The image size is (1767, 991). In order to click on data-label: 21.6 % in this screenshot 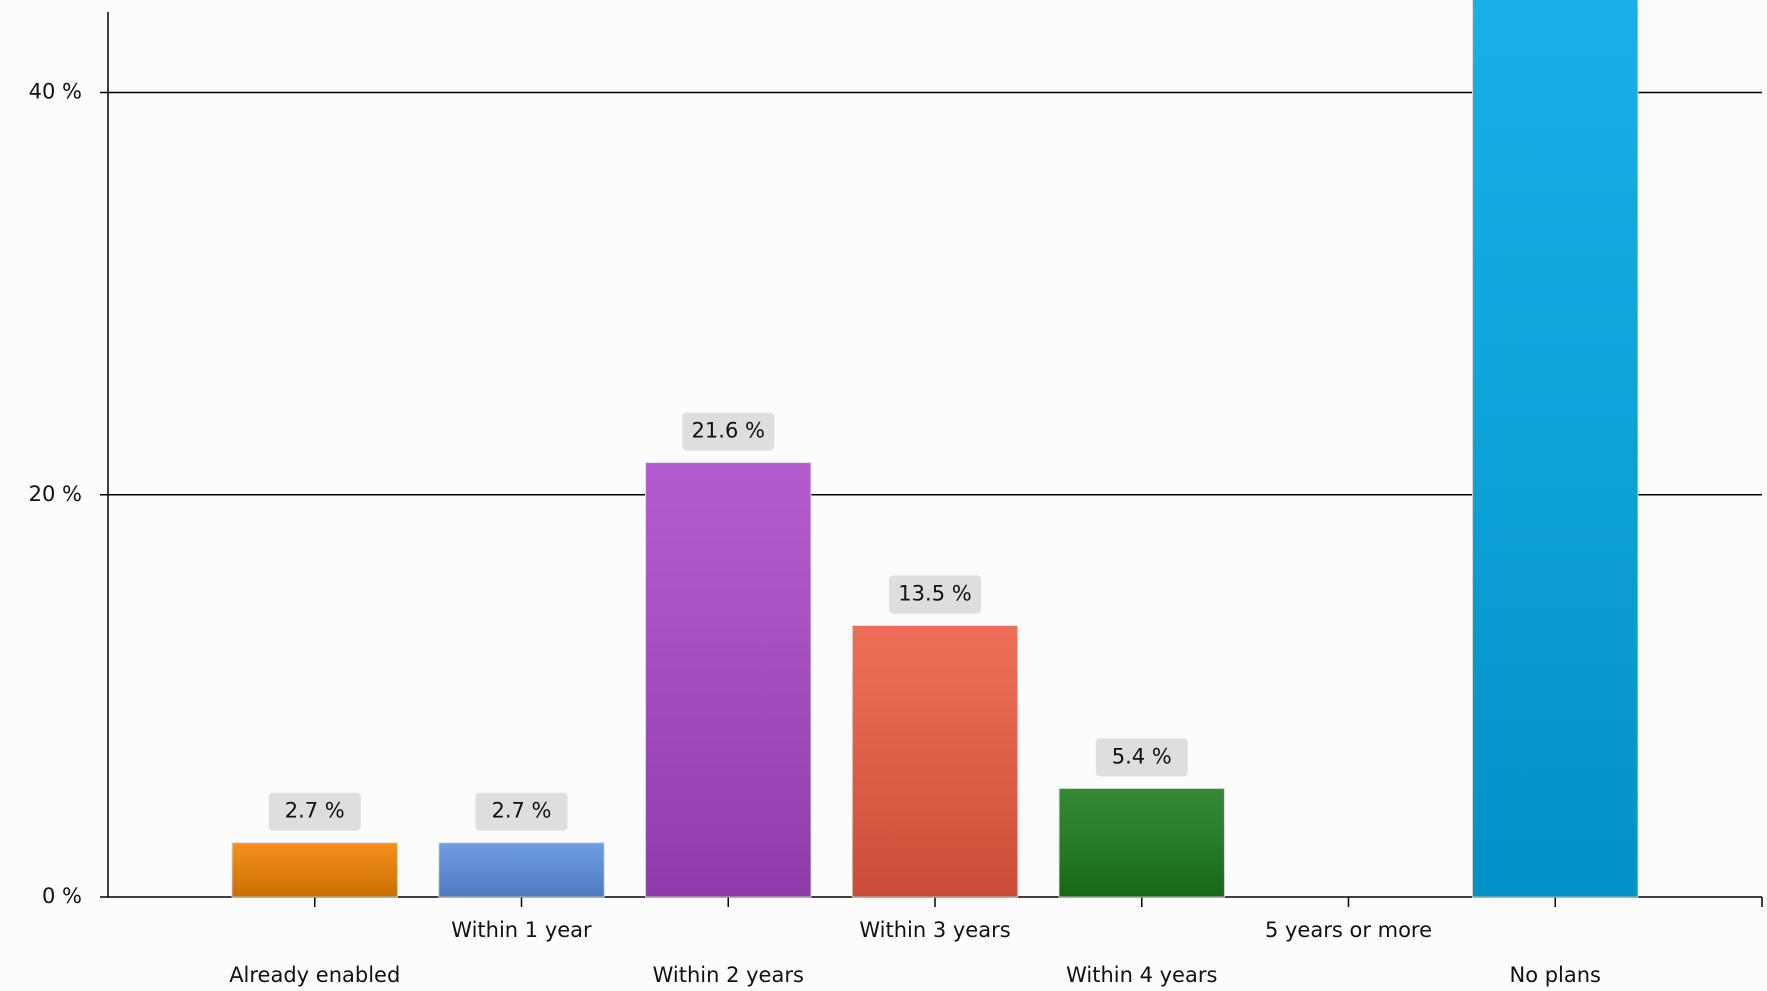, I will do `click(728, 431)`.